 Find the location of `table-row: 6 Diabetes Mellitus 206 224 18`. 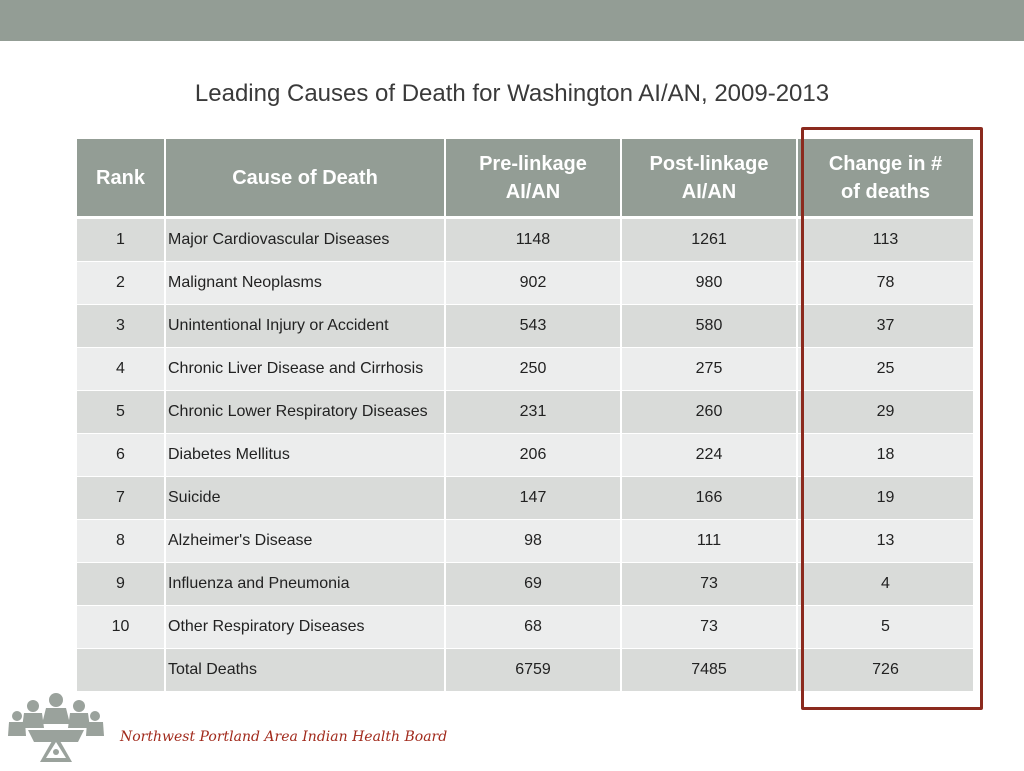

table-row: 6 Diabetes Mellitus 206 224 18 is located at coordinates (525, 455).